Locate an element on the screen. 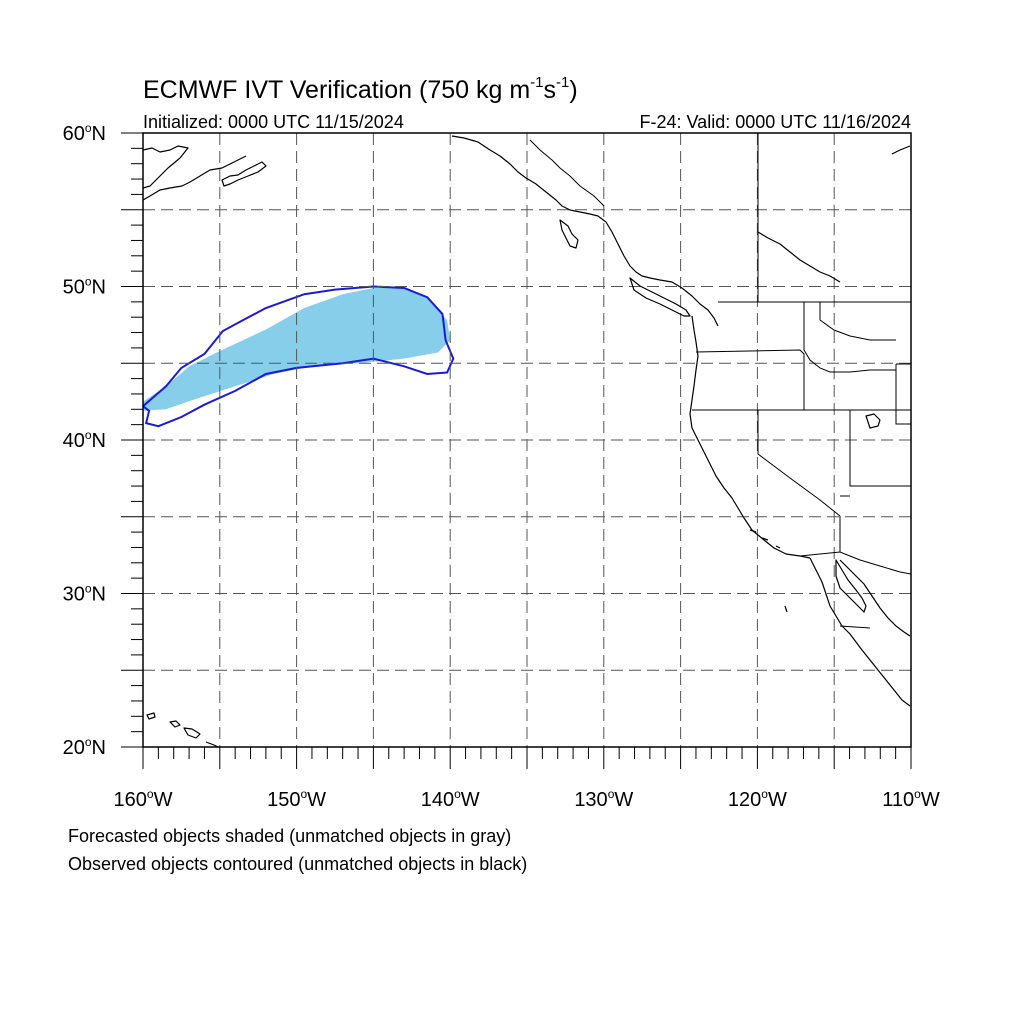  y-axis-labels: 60oN 50oN 40oN 30oN 20oN is located at coordinates (84, 440).